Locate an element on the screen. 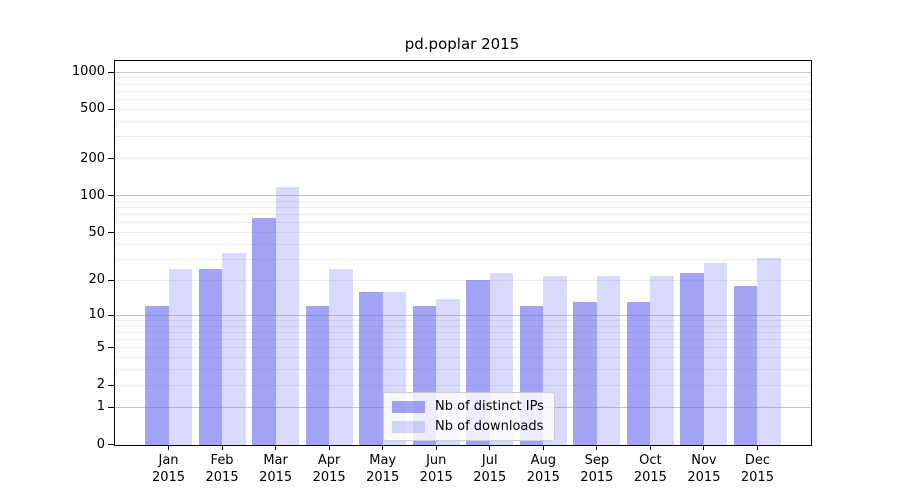 This screenshot has width=900, height=500. chart-title: pd.poplar 2015 is located at coordinates (462, 44).